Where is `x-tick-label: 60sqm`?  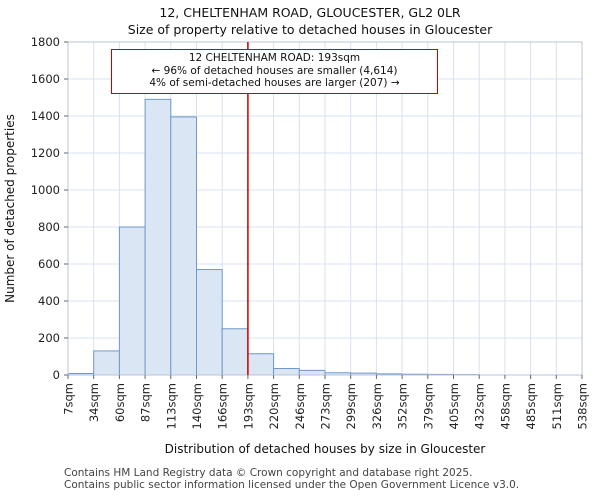 x-tick-label: 60sqm is located at coordinates (120, 402).